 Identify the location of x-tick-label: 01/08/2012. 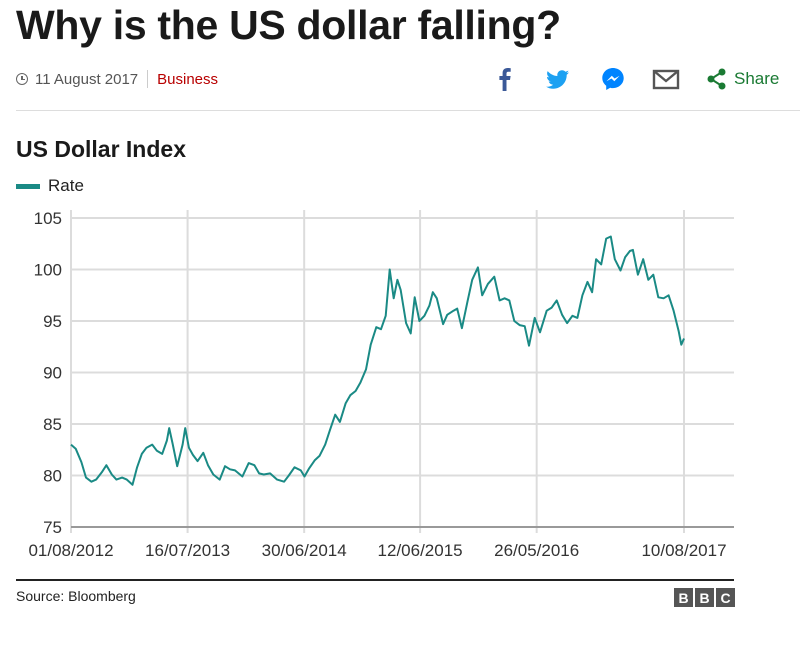
(70, 550).